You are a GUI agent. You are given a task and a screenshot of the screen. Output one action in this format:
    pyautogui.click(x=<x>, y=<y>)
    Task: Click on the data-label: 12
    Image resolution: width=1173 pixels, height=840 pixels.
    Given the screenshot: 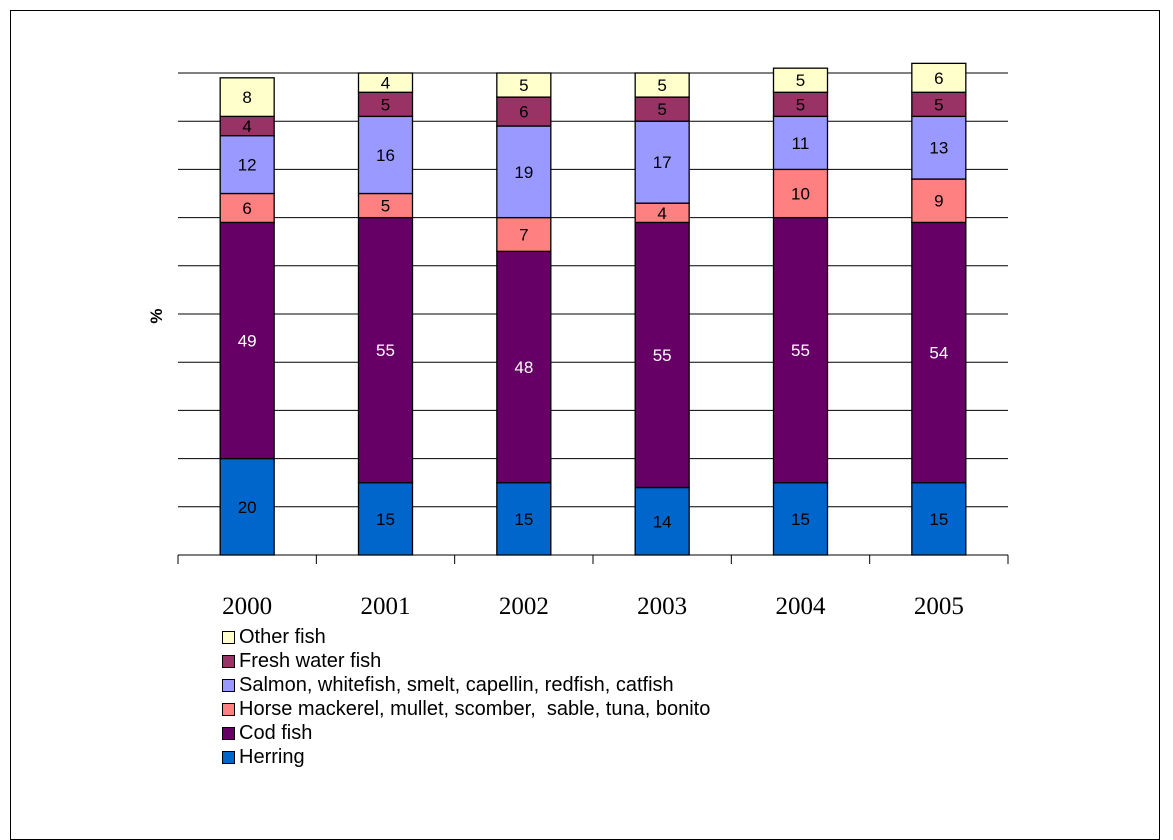 What is the action you would take?
    pyautogui.click(x=247, y=165)
    